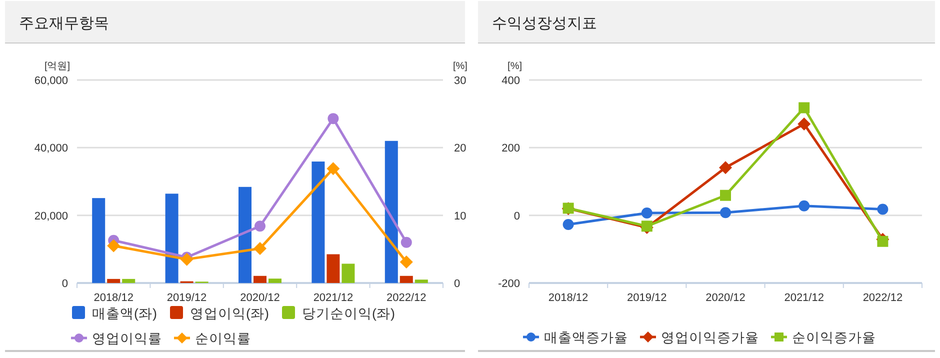 This screenshot has height=358, width=940. Describe the element at coordinates (586, 337) in the screenshot. I see `legend-label: 매출액증가율` at that location.